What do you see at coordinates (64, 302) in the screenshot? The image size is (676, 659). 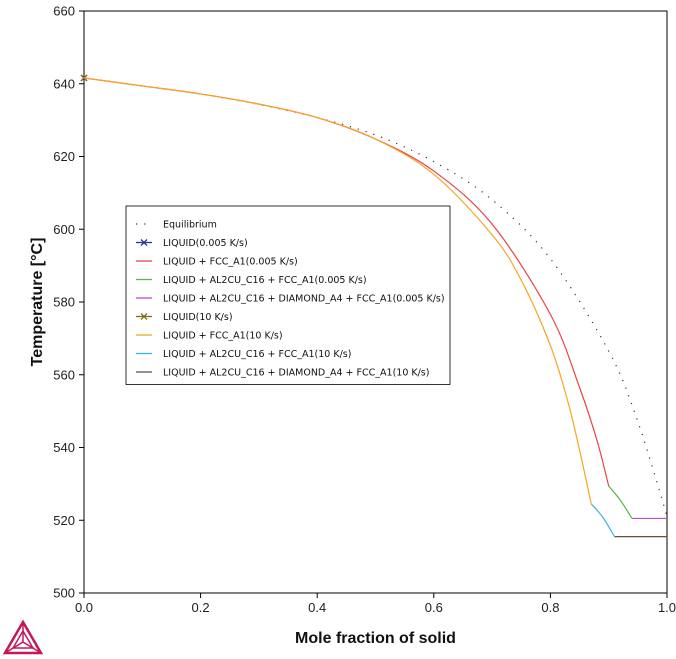 I see `y-tick-label: 580` at bounding box center [64, 302].